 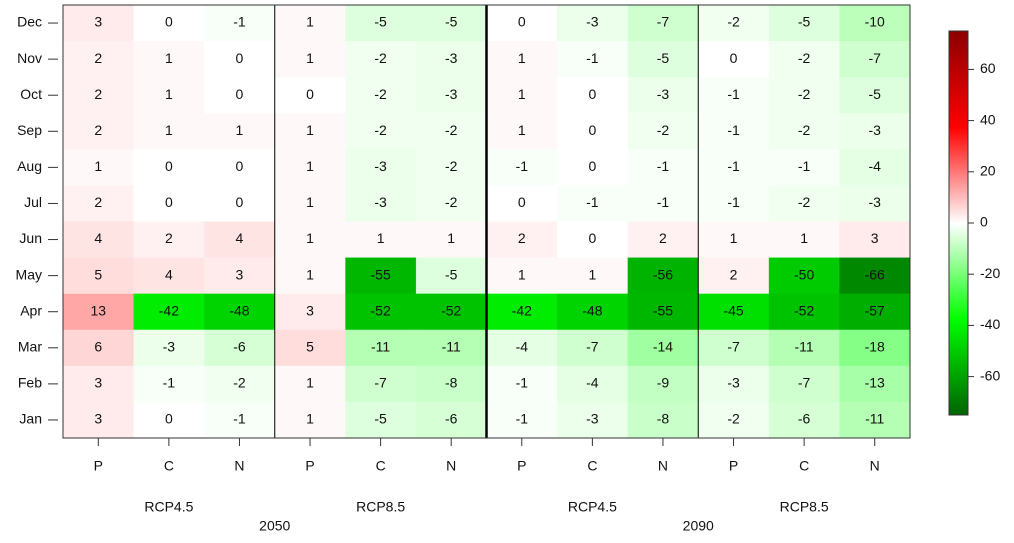 I want to click on cell-label: -2, so click(x=451, y=166).